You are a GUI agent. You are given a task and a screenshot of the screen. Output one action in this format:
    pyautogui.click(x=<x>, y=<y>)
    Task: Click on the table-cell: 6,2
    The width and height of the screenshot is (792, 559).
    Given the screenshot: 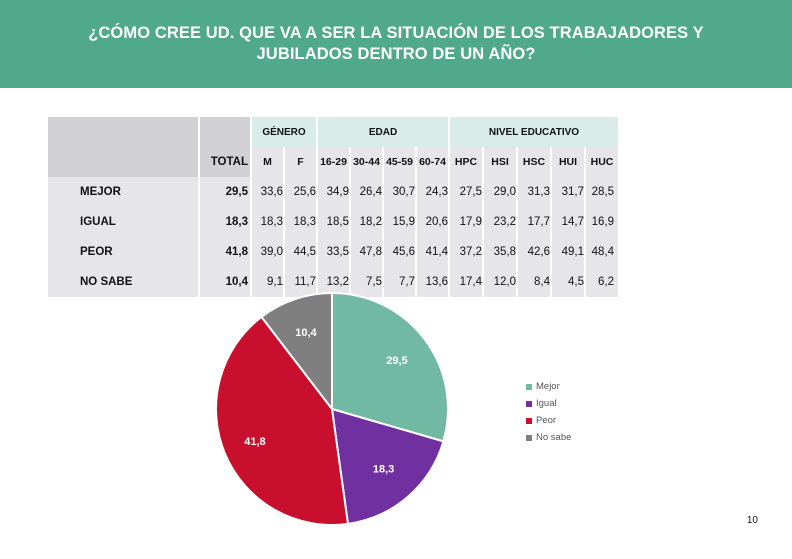 What is the action you would take?
    pyautogui.click(x=602, y=282)
    